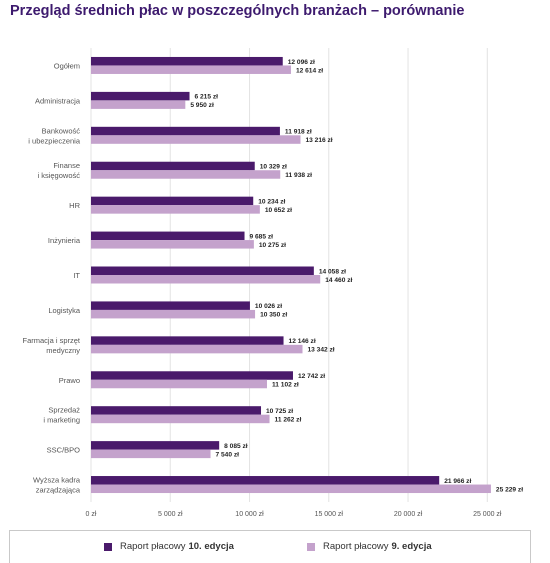 The height and width of the screenshot is (563, 550). Describe the element at coordinates (311, 376) in the screenshot. I see `data-label: 12 742 zł` at that location.